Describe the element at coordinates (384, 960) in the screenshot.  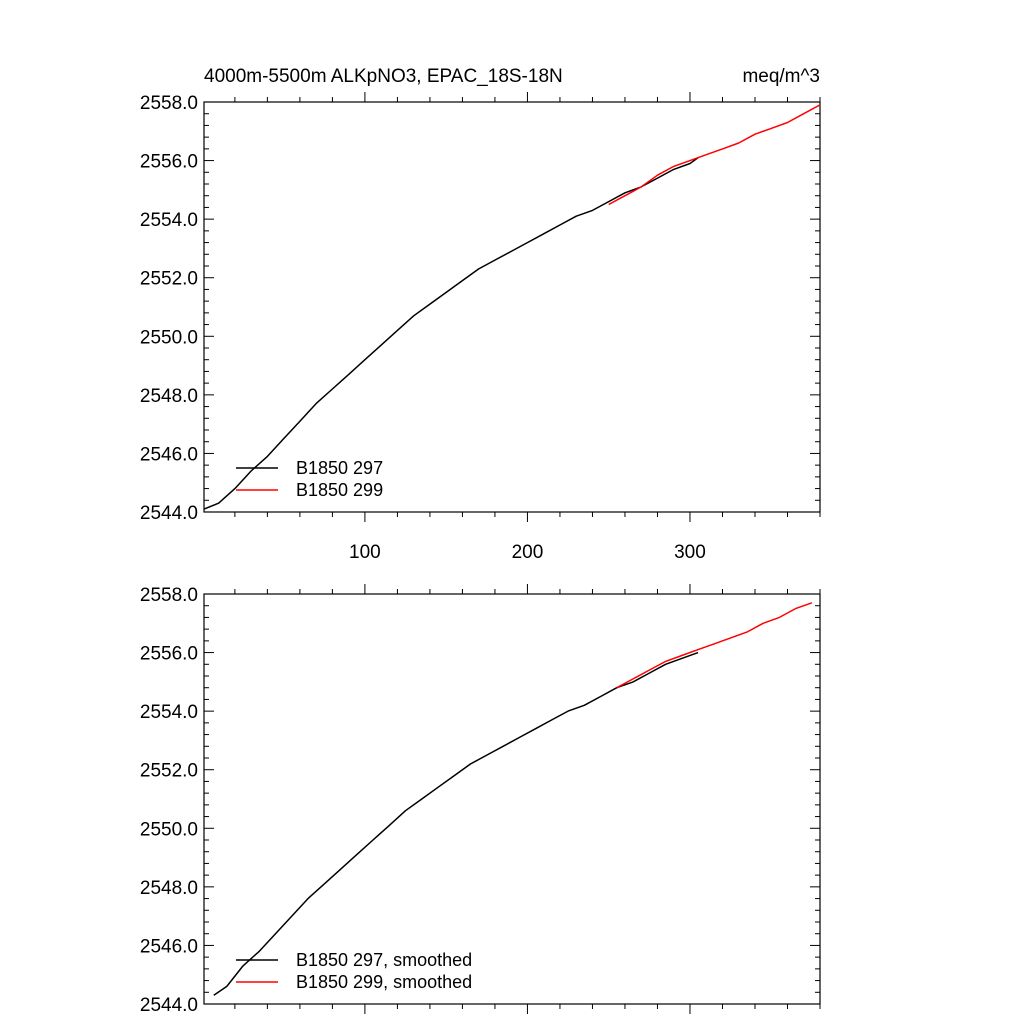
I see `legend-label: B1850 297, smoothed` at that location.